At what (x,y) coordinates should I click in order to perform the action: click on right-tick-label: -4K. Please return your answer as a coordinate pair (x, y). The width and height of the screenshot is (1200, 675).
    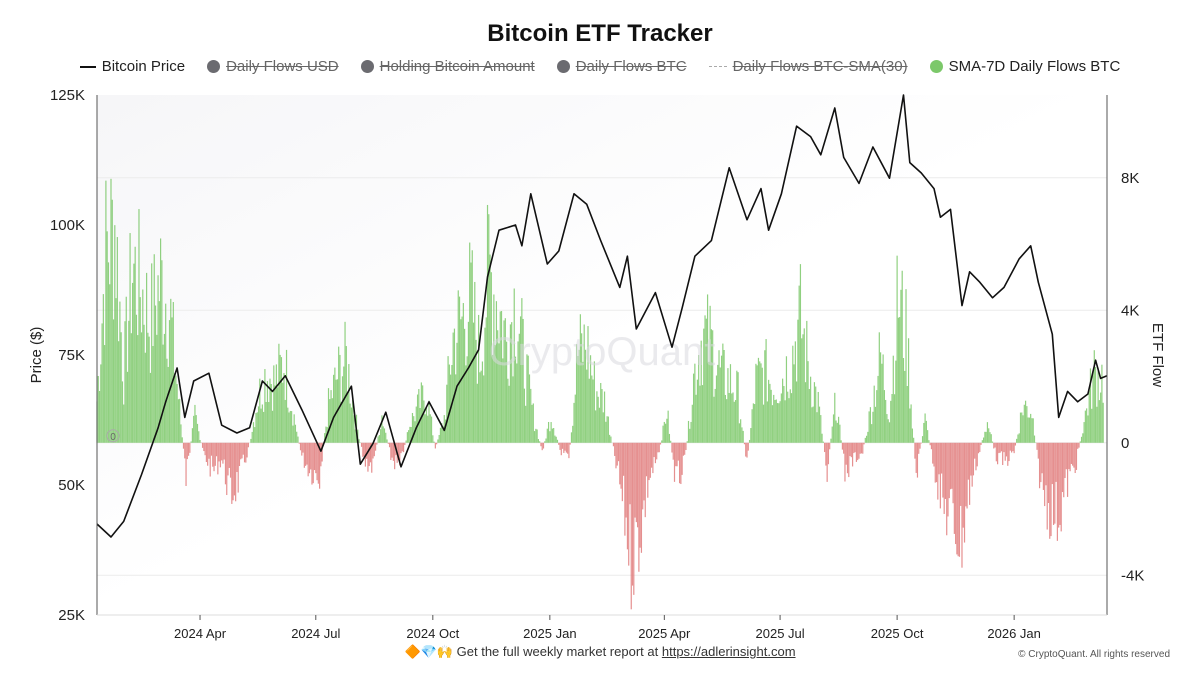
    Looking at the image, I should click on (1132, 575).